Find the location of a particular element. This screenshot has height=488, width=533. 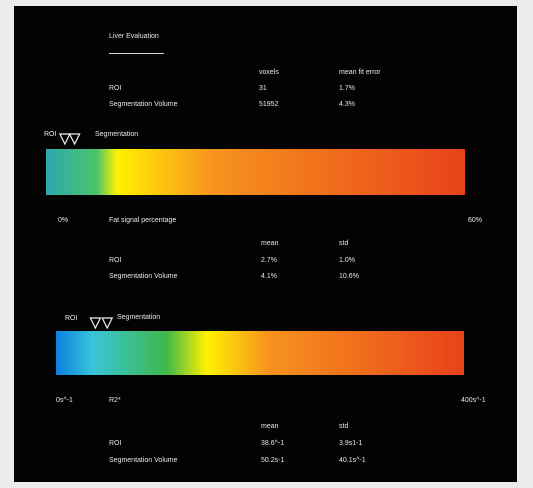

r2-std-column-header: std is located at coordinates (344, 426).